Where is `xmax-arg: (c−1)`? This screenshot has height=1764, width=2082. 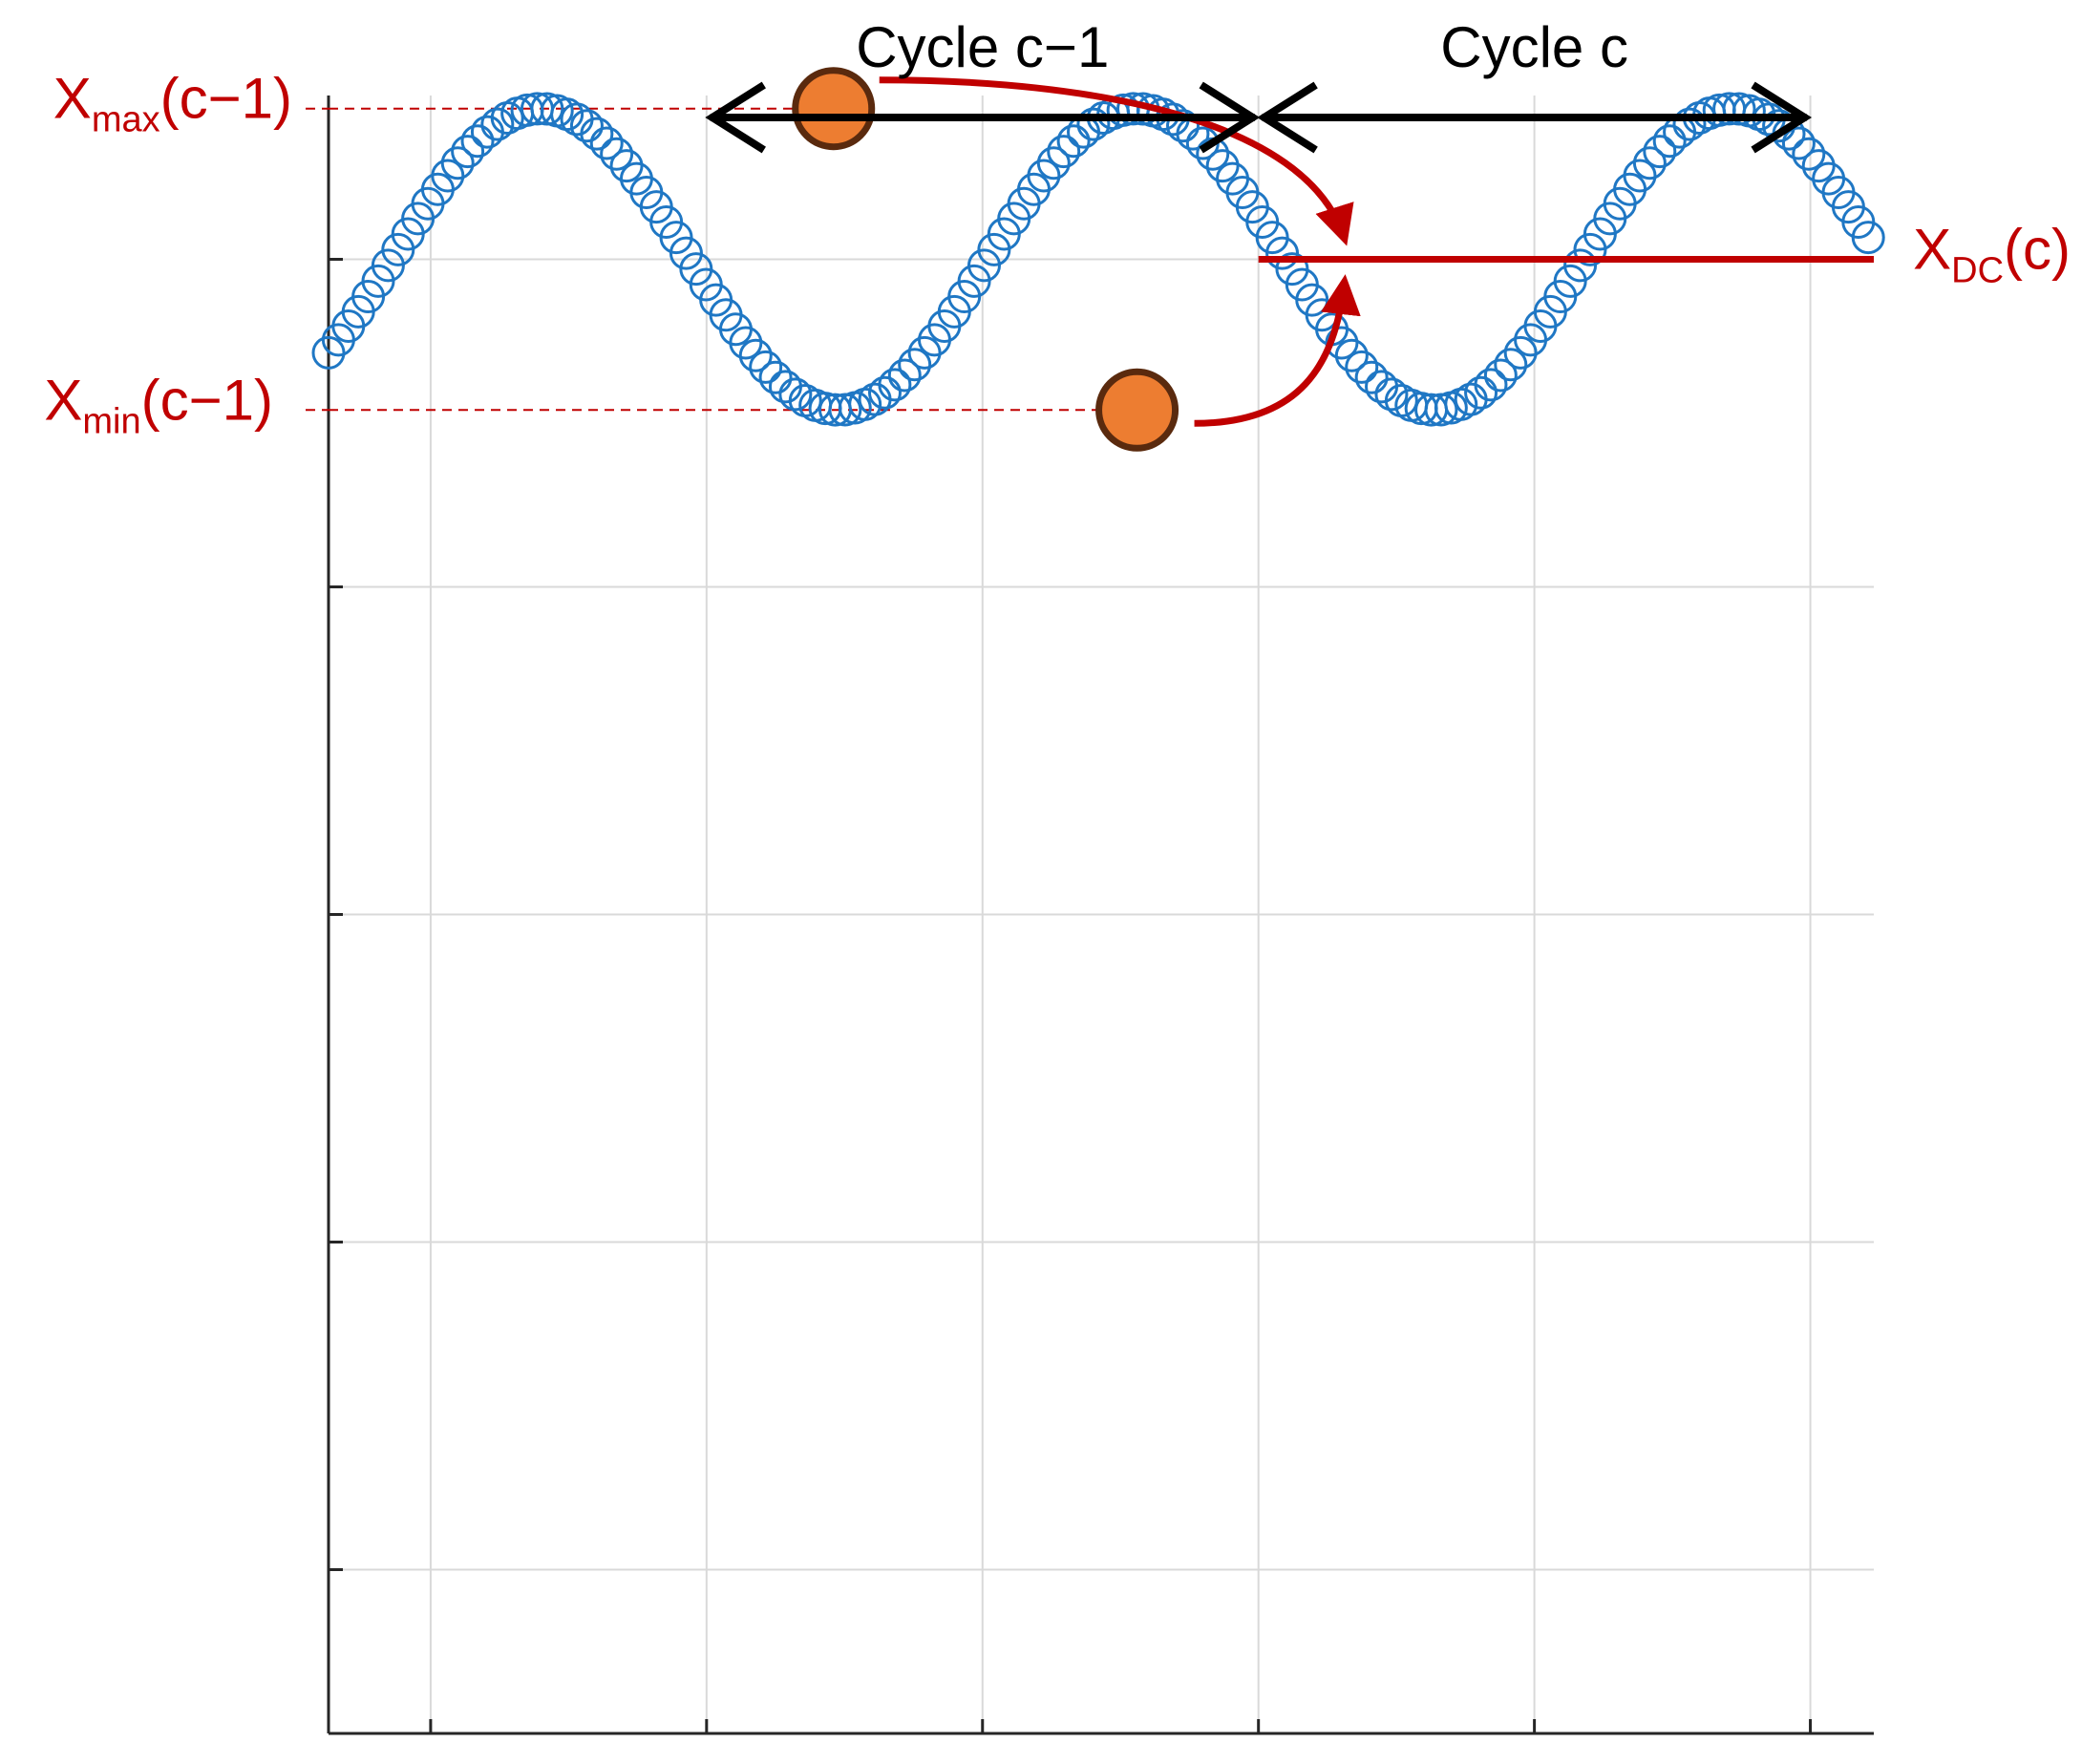
xmax-arg: (c−1) is located at coordinates (226, 99).